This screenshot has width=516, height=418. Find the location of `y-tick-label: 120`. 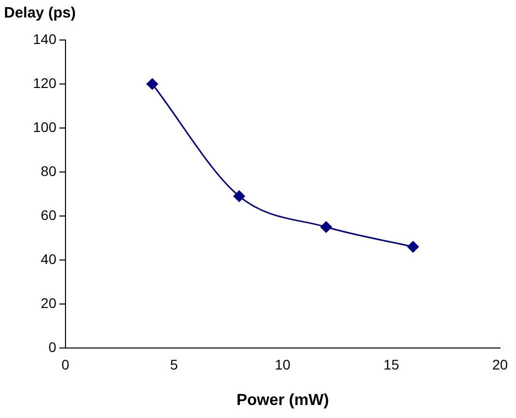

y-tick-label: 120 is located at coordinates (45, 82).